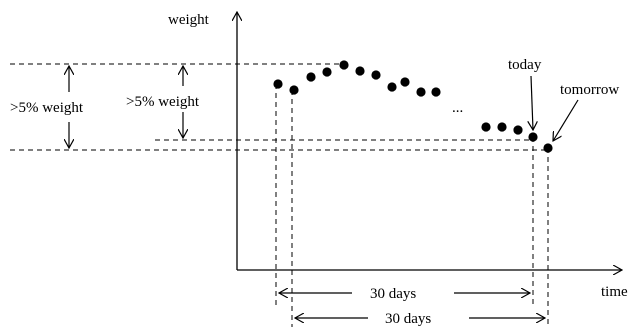 This screenshot has width=642, height=331. Describe the element at coordinates (393, 294) in the screenshot. I see `window-today-label: 30 days` at that location.